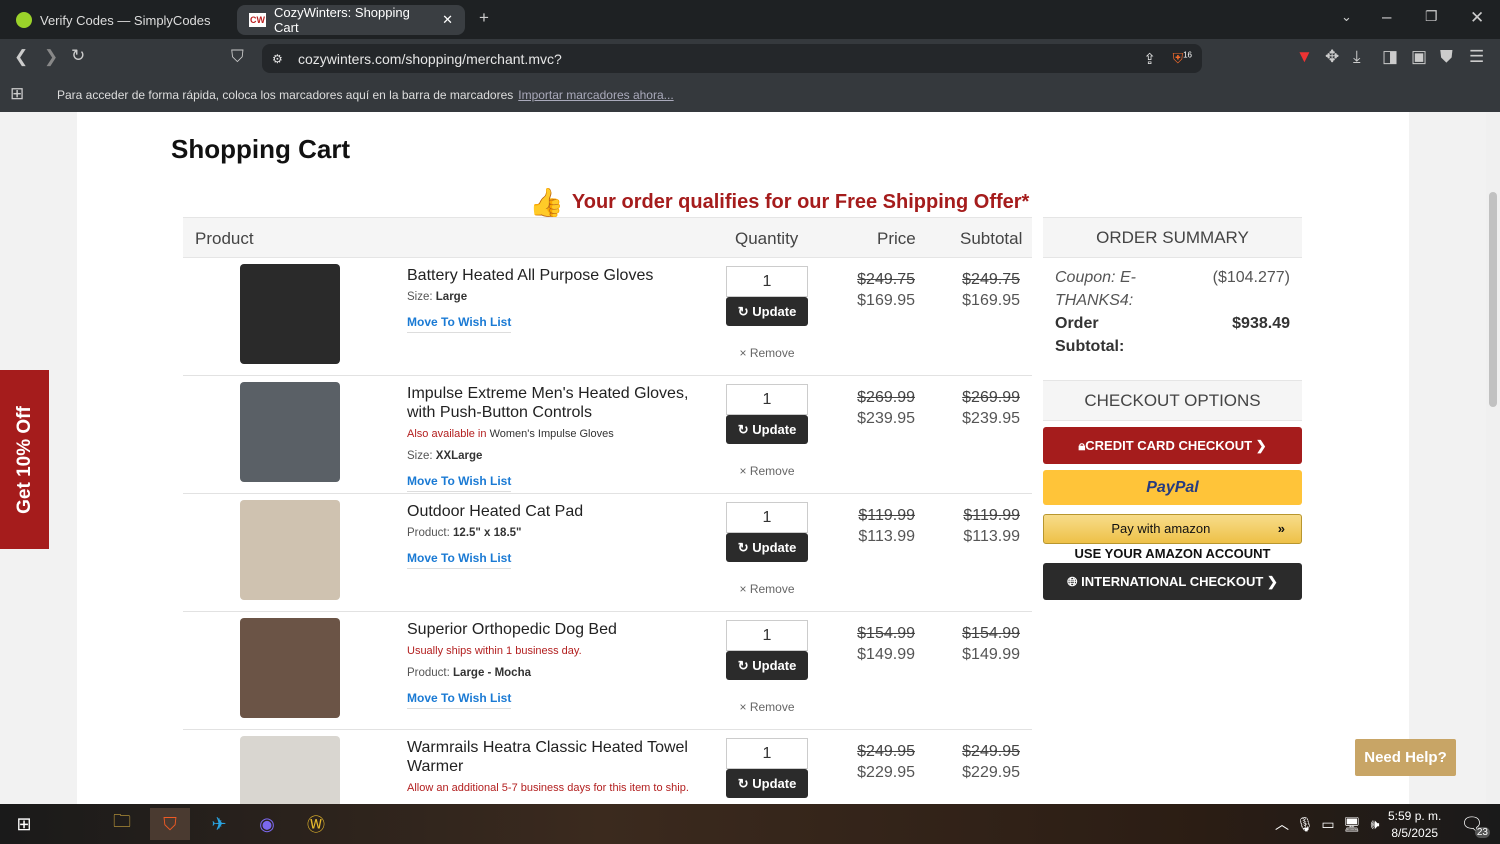 This screenshot has width=1500, height=844. I want to click on menu-icon: ☰, so click(1477, 56).